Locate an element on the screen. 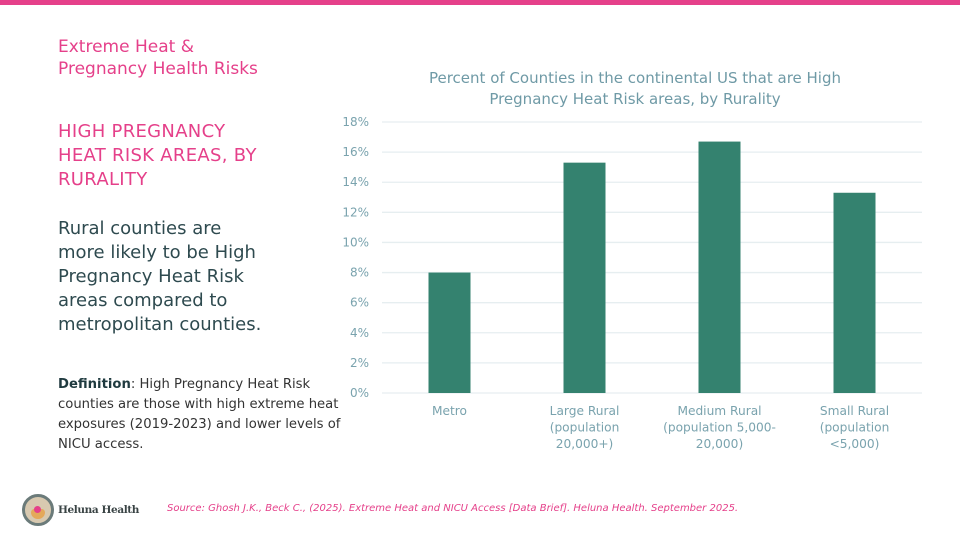  definition-label: Definition is located at coordinates (94, 384).